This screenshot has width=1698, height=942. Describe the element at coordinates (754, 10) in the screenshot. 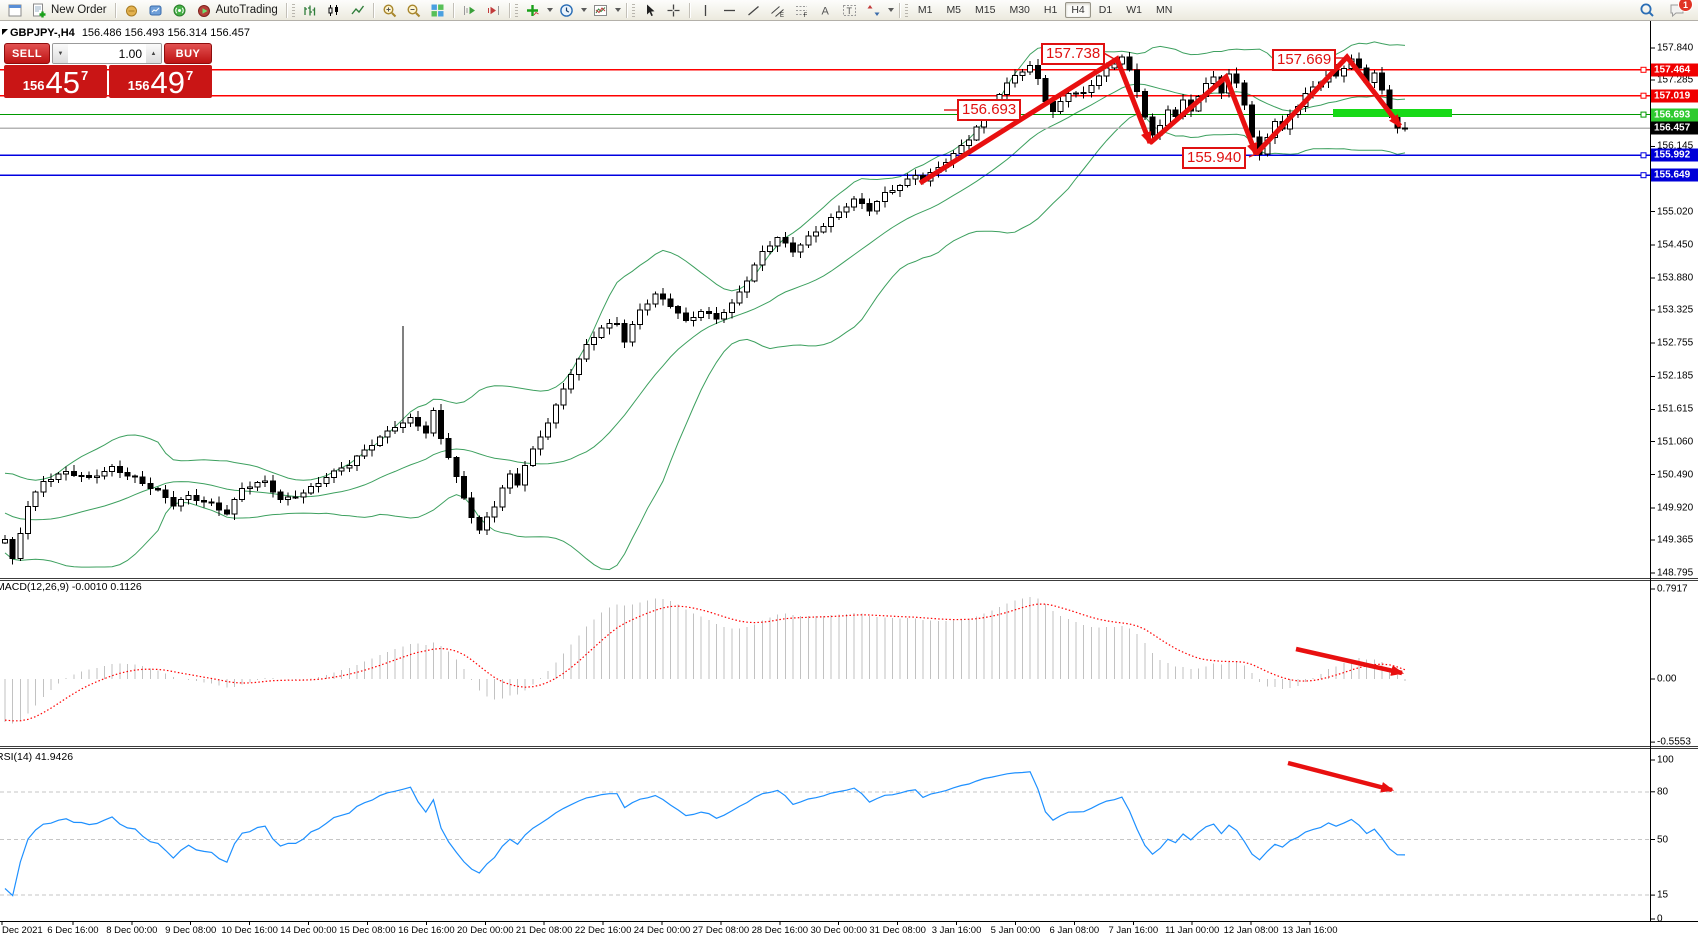

I see `trendline-tool-icon` at that location.